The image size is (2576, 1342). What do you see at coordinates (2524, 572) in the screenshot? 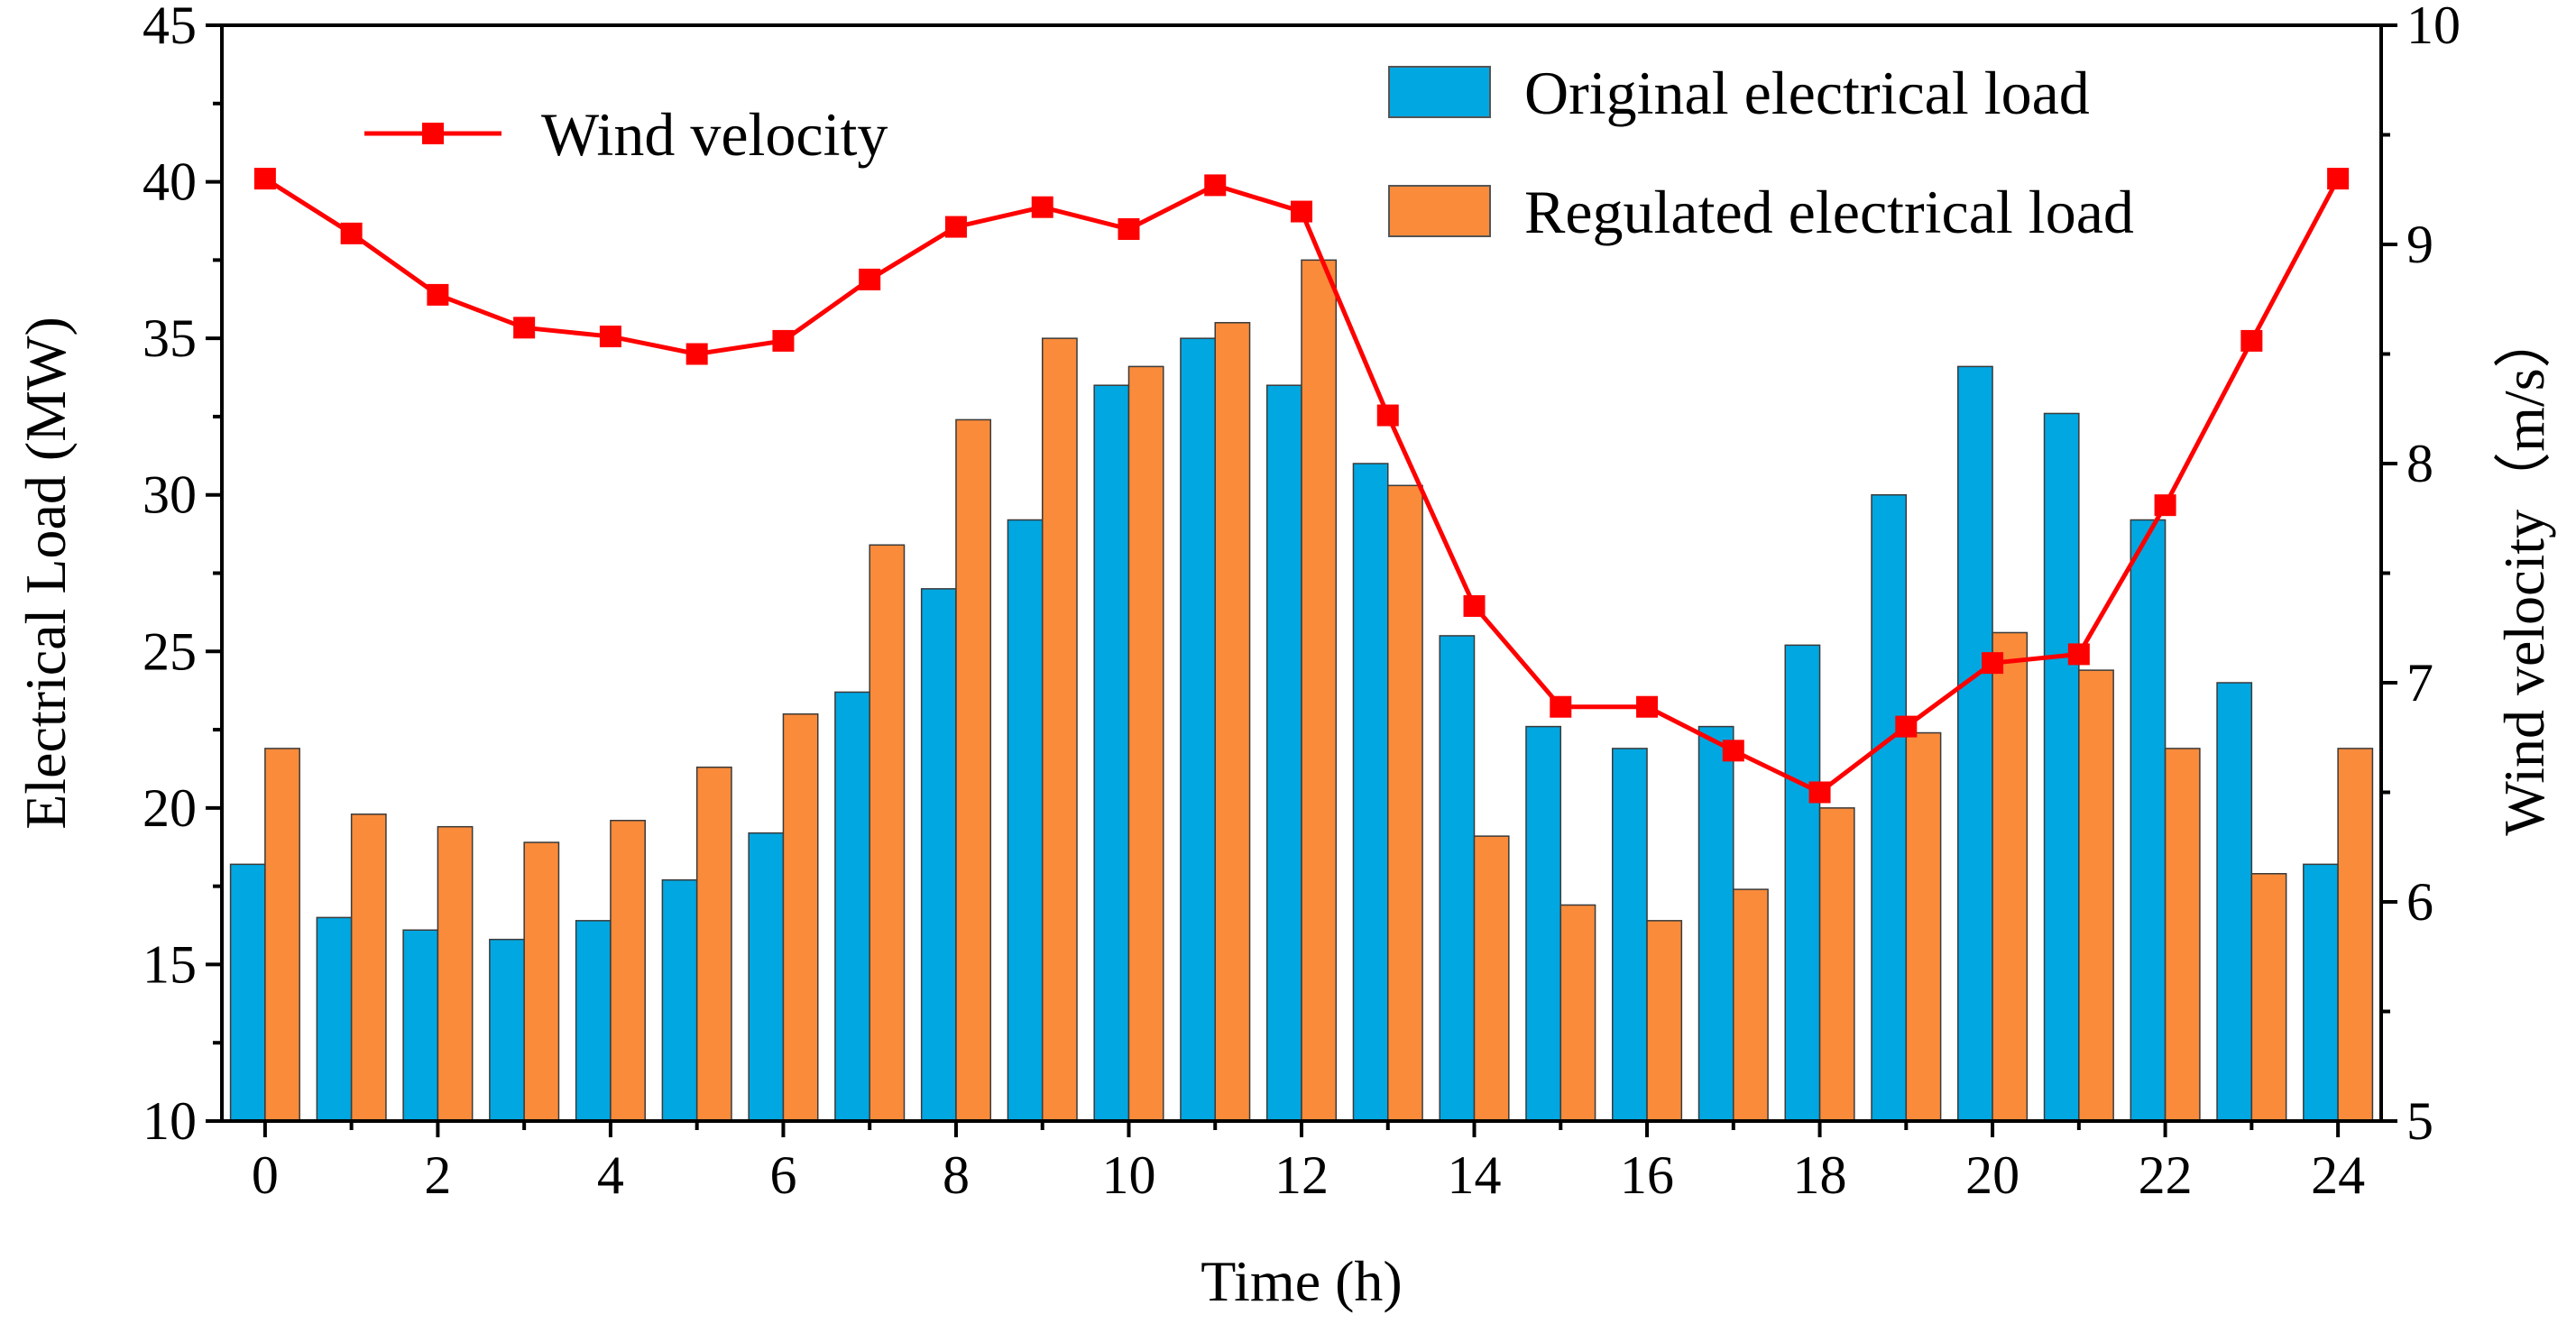
I see `y2-axis-title: Wind velocity（m/s）` at bounding box center [2524, 572].